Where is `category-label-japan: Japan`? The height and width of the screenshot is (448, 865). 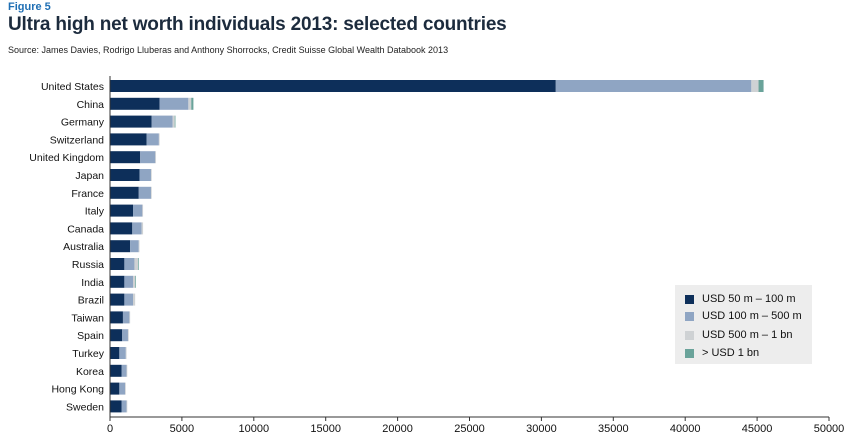
category-label-japan: Japan is located at coordinates (89, 176).